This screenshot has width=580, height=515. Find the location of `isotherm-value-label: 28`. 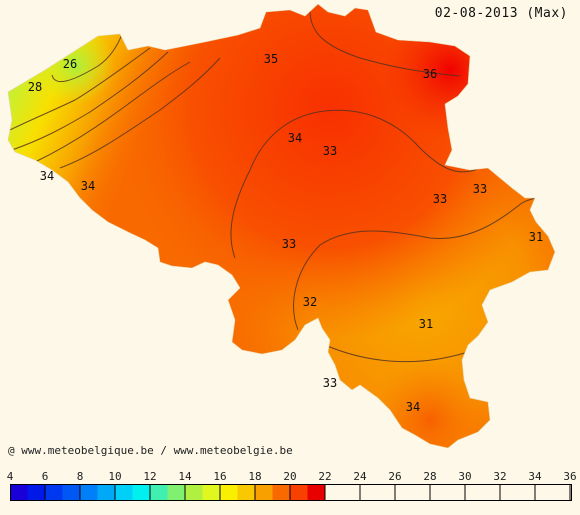

isotherm-value-label: 28 is located at coordinates (35, 87).